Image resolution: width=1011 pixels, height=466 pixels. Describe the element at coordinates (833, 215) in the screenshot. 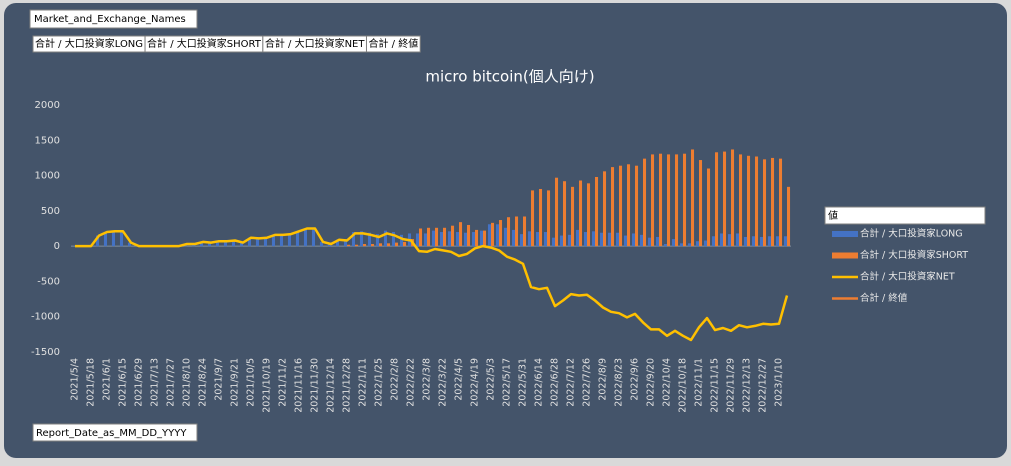

I see `legend-header-label: 値` at that location.